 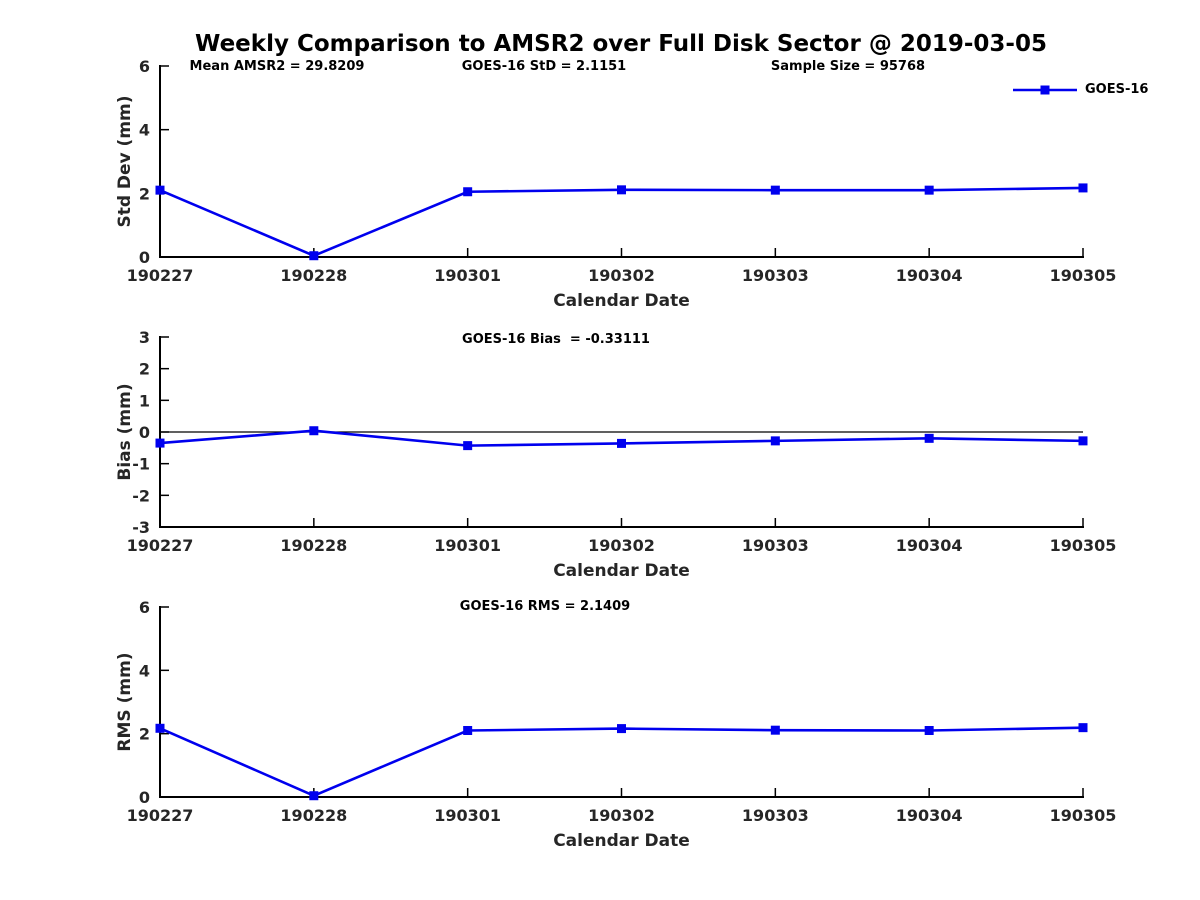 What do you see at coordinates (1117, 89) in the screenshot?
I see `legend-label: GOES-16` at bounding box center [1117, 89].